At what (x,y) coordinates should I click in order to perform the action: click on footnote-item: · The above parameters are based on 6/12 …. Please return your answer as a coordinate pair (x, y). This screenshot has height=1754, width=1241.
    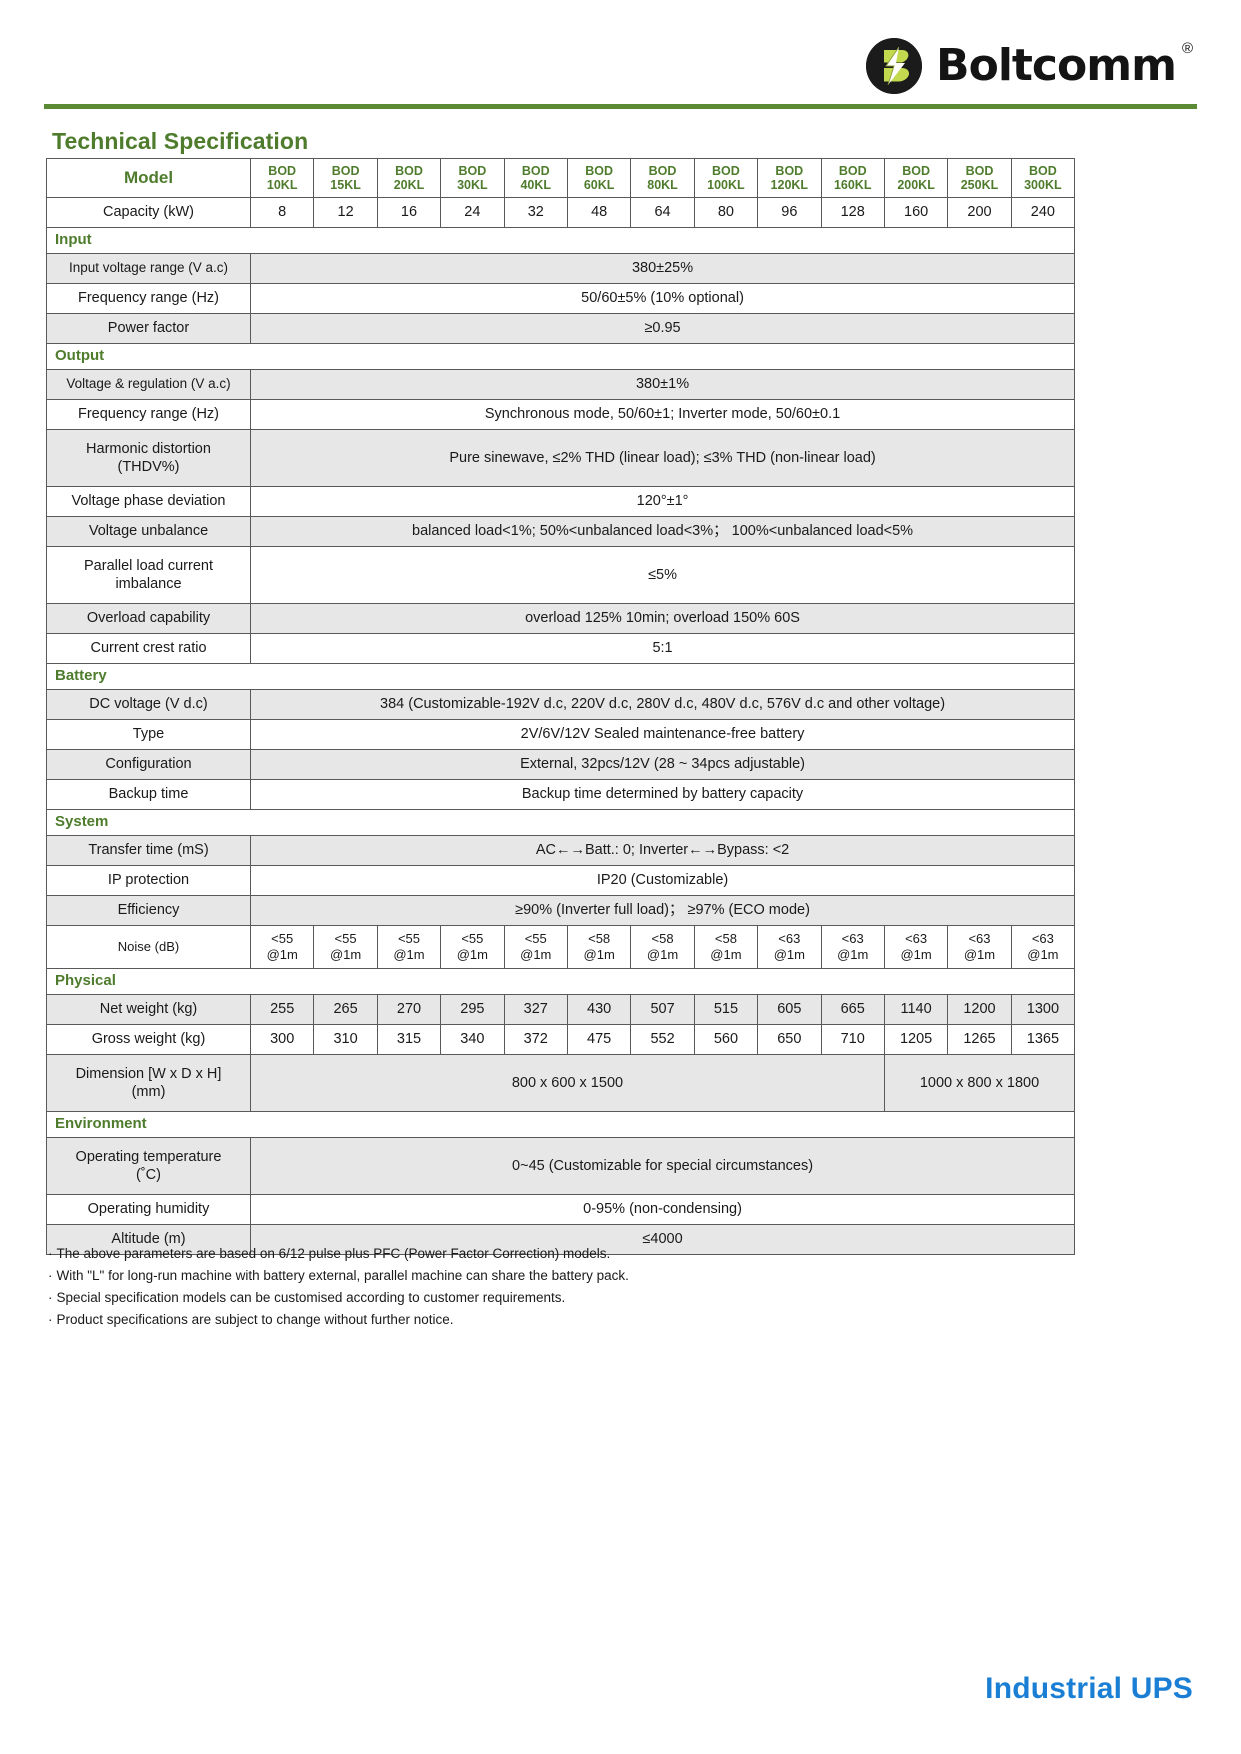
    Looking at the image, I should click on (538, 1254).